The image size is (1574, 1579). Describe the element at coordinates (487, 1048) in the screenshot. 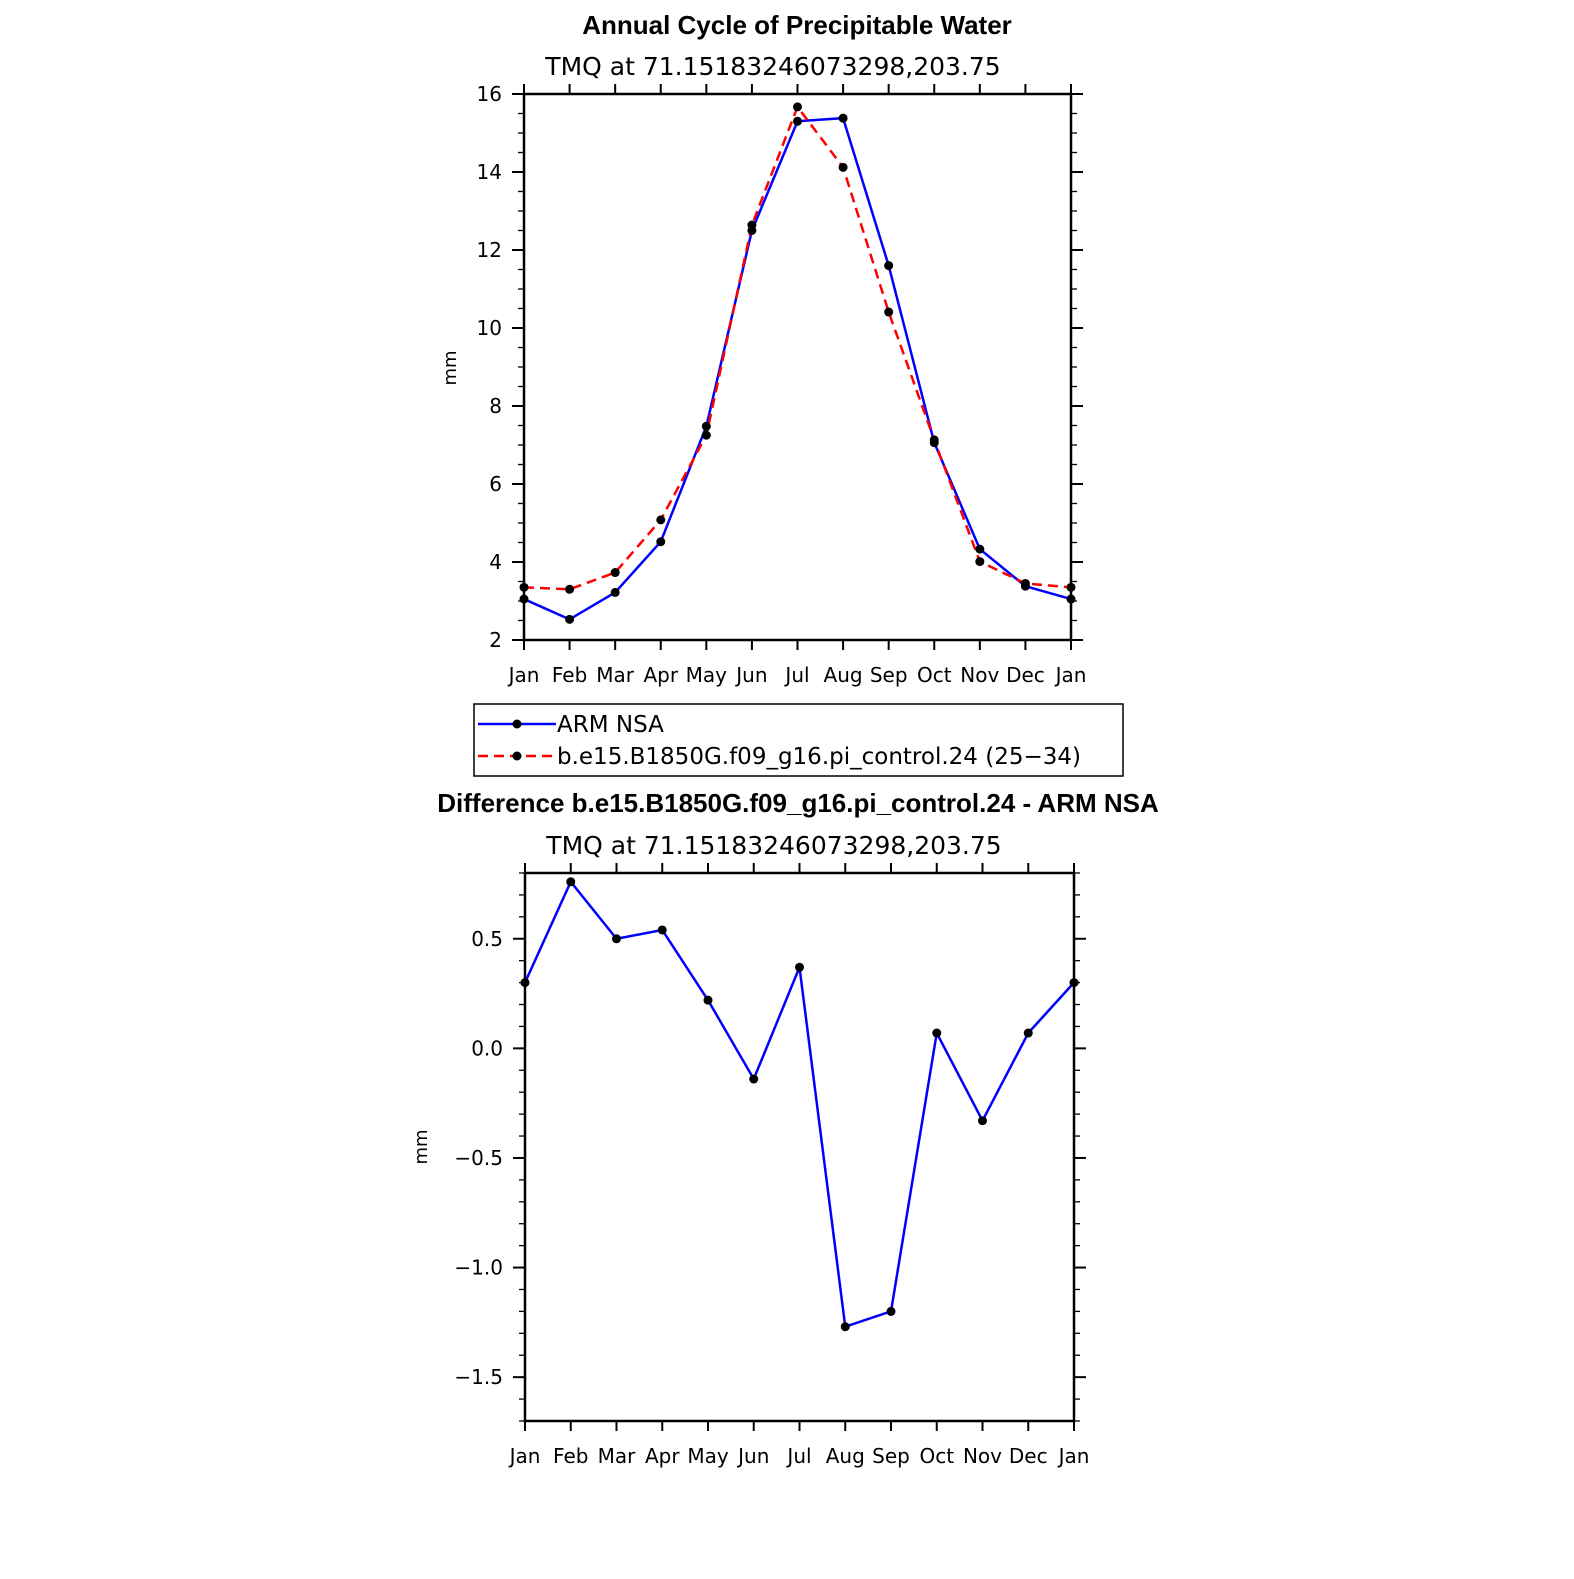

I see `y-tick-label: 0.0` at that location.